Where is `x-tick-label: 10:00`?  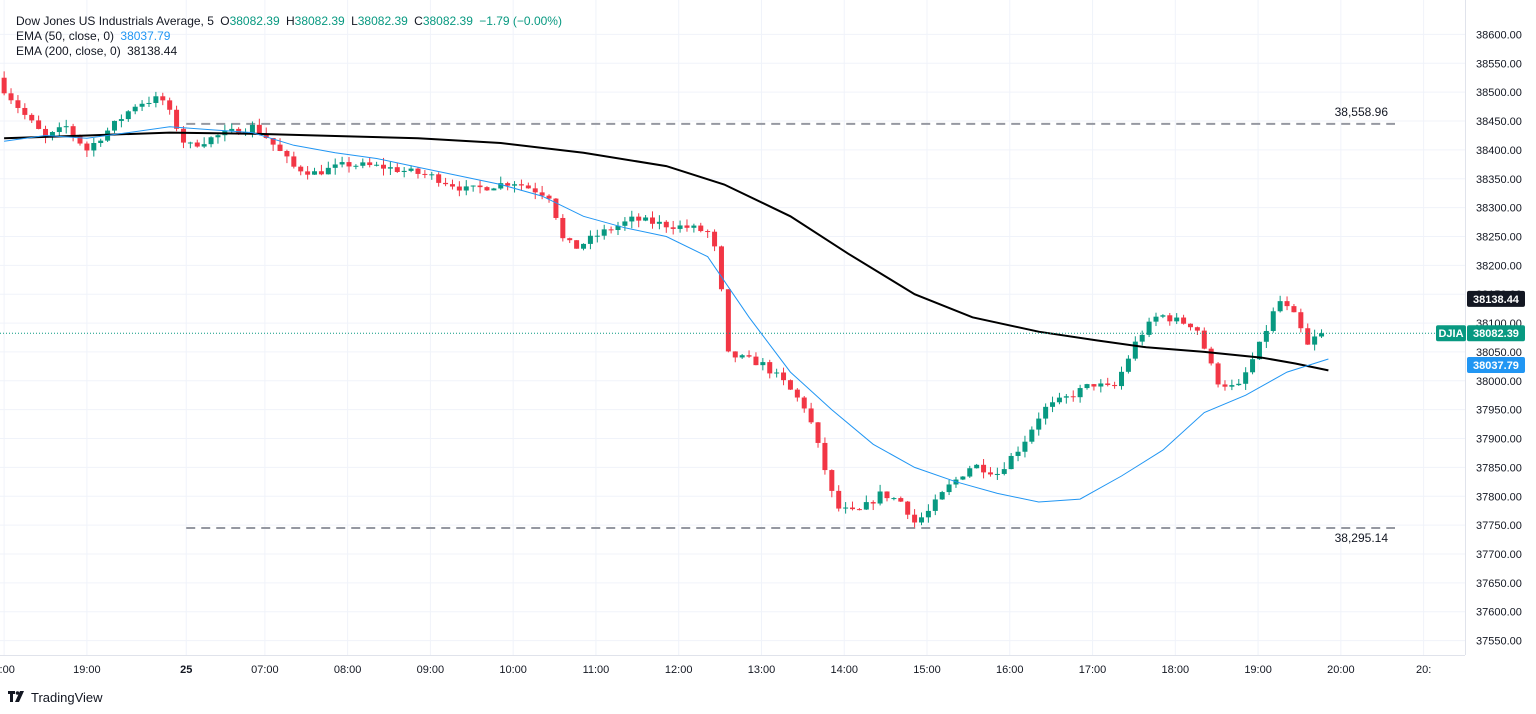
x-tick-label: 10:00 is located at coordinates (513, 670).